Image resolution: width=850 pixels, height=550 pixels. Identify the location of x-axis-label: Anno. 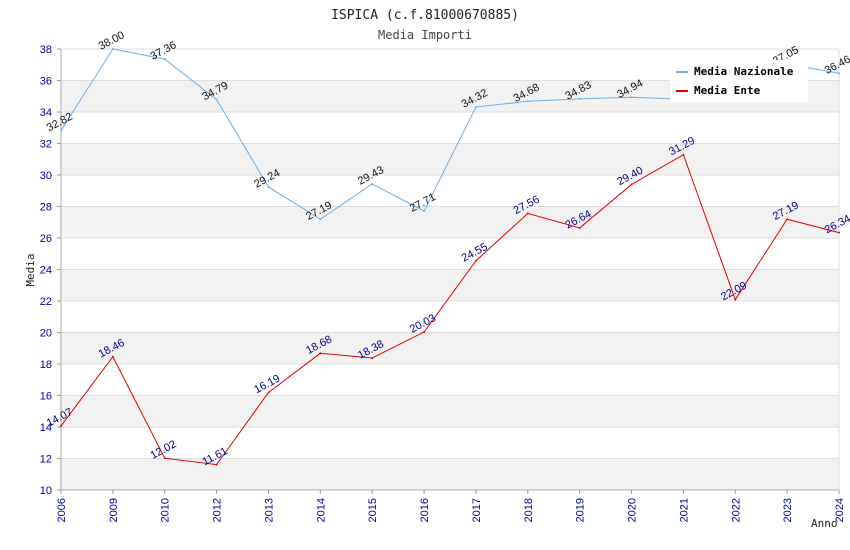
(824, 523).